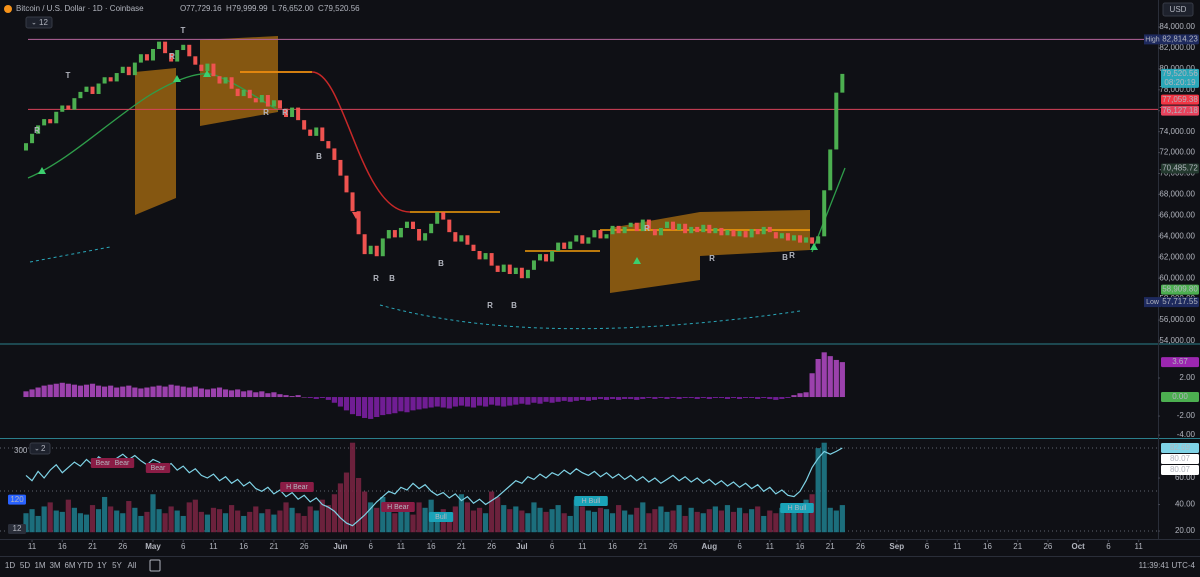  I want to click on x-tick-label: 26, so click(122, 546).